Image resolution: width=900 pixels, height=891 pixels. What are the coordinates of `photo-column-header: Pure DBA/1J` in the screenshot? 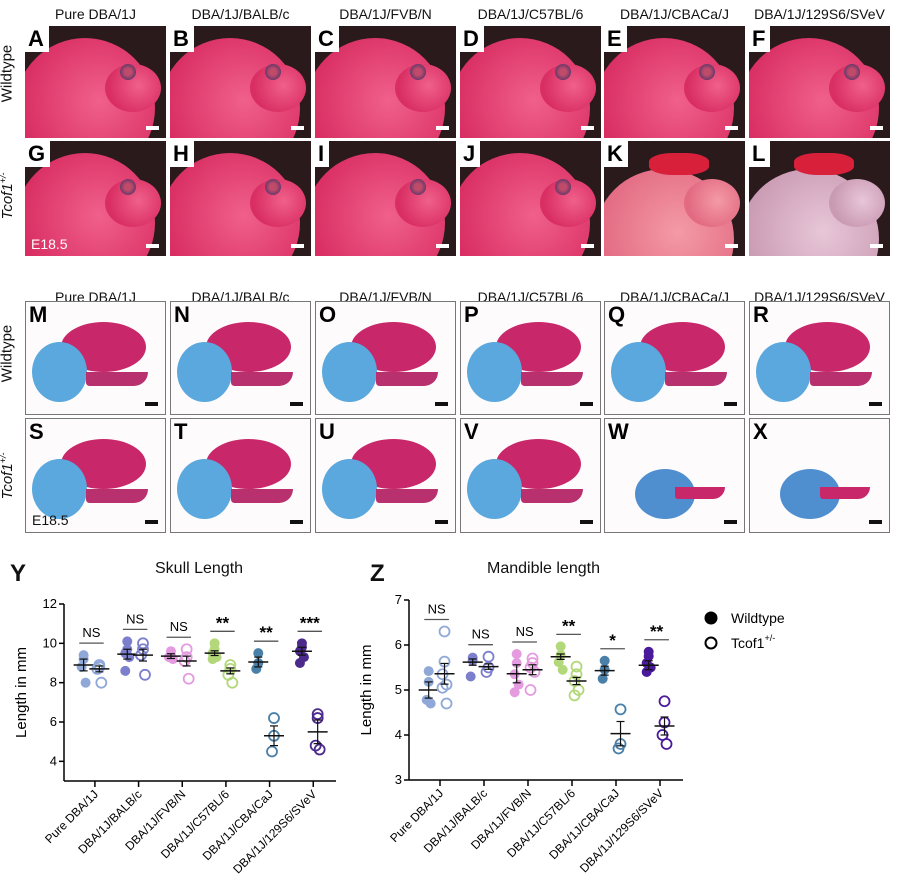 It's located at (95, 14).